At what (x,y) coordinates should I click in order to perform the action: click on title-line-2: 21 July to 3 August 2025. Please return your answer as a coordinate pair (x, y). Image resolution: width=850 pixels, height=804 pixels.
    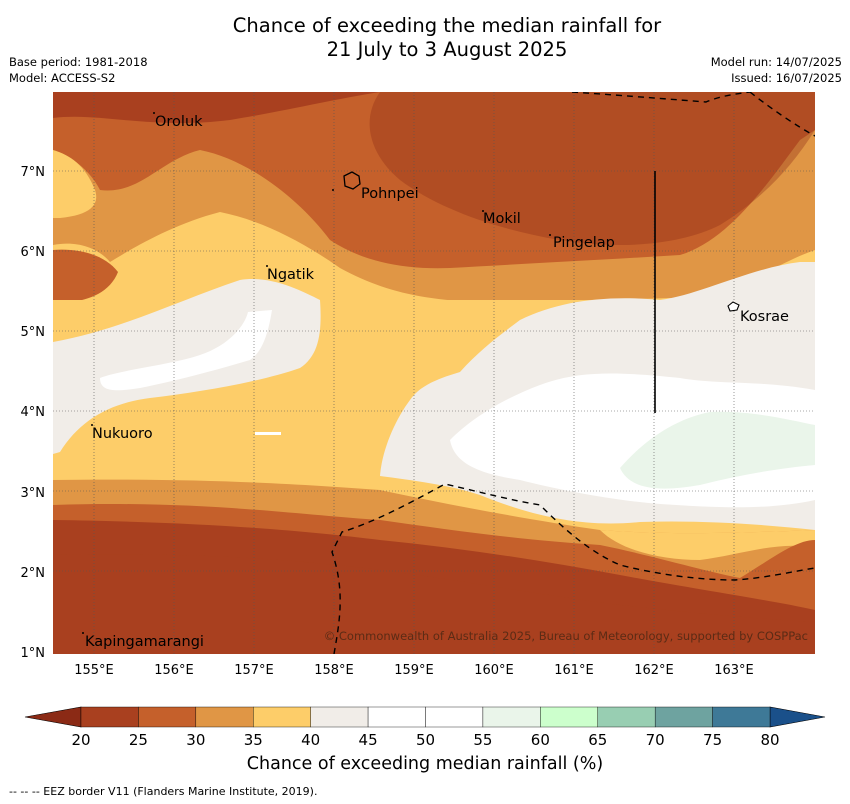
    Looking at the image, I should click on (447, 49).